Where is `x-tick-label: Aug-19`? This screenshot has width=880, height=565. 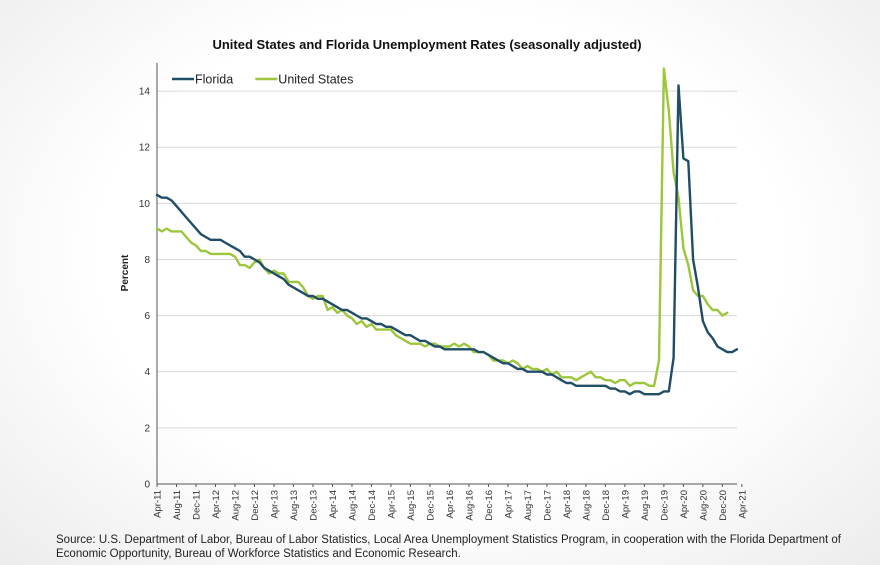 x-tick-label: Aug-19 is located at coordinates (645, 505).